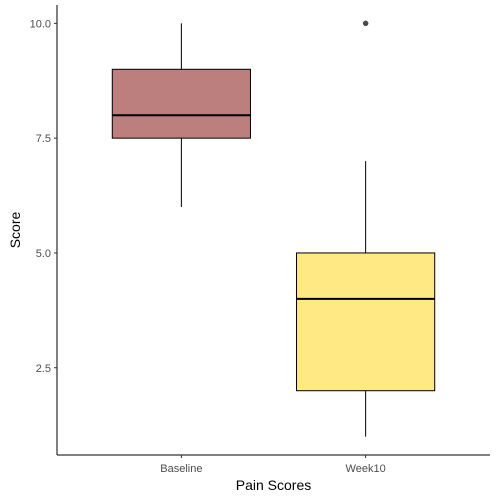 The image size is (500, 500). I want to click on box-group-baseline, so click(181, 115).